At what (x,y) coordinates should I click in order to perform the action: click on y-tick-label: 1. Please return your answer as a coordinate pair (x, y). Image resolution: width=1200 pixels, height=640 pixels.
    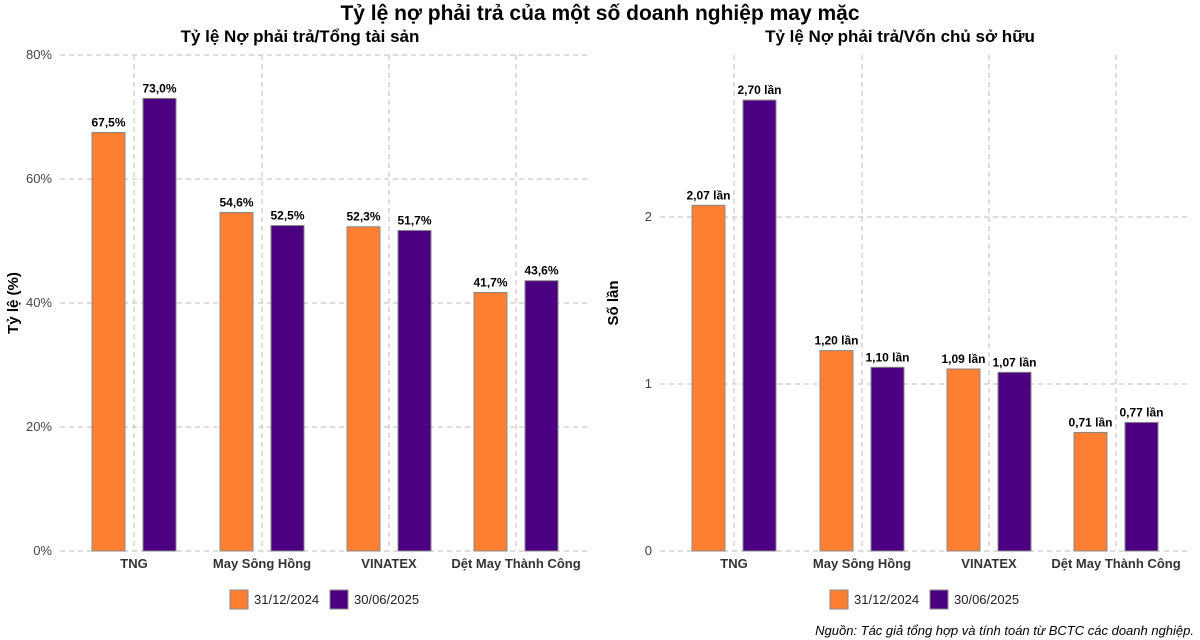
    Looking at the image, I should click on (648, 383).